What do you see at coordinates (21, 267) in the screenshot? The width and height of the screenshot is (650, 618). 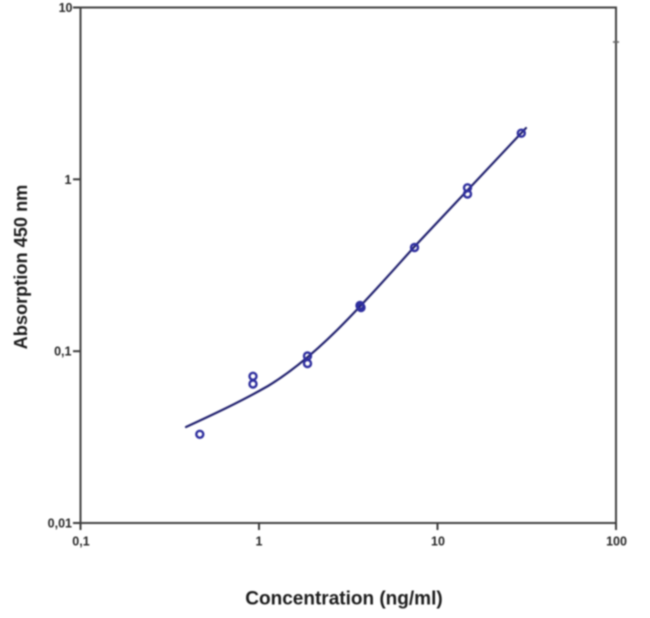 I see `svg-text: Absorption 450 nm` at bounding box center [21, 267].